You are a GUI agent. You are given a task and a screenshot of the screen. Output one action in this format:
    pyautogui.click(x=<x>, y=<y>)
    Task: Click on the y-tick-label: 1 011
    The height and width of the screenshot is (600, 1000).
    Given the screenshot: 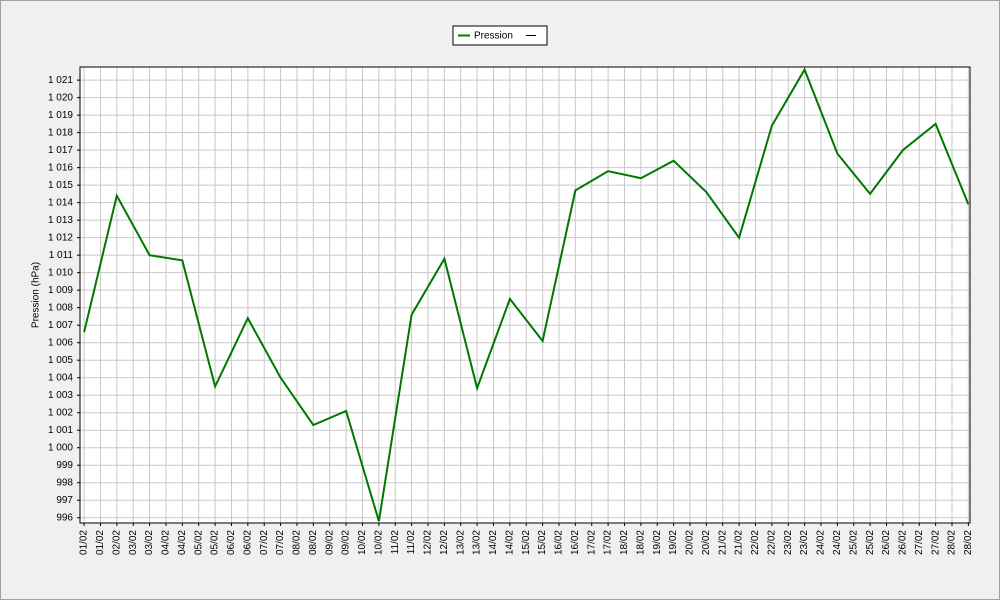 What is the action you would take?
    pyautogui.click(x=61, y=255)
    